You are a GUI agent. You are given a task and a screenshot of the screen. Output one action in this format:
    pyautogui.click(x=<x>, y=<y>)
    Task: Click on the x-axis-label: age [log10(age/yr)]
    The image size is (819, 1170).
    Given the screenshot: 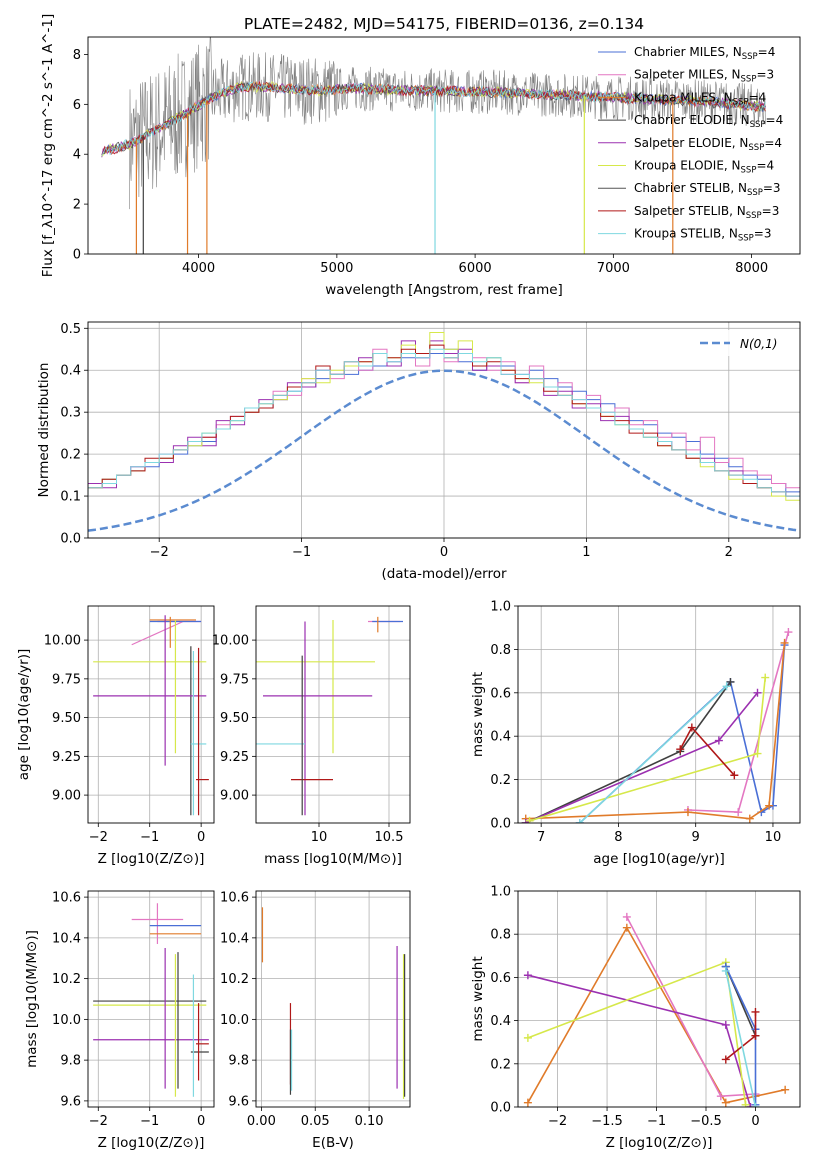 What is the action you would take?
    pyautogui.click(x=659, y=859)
    